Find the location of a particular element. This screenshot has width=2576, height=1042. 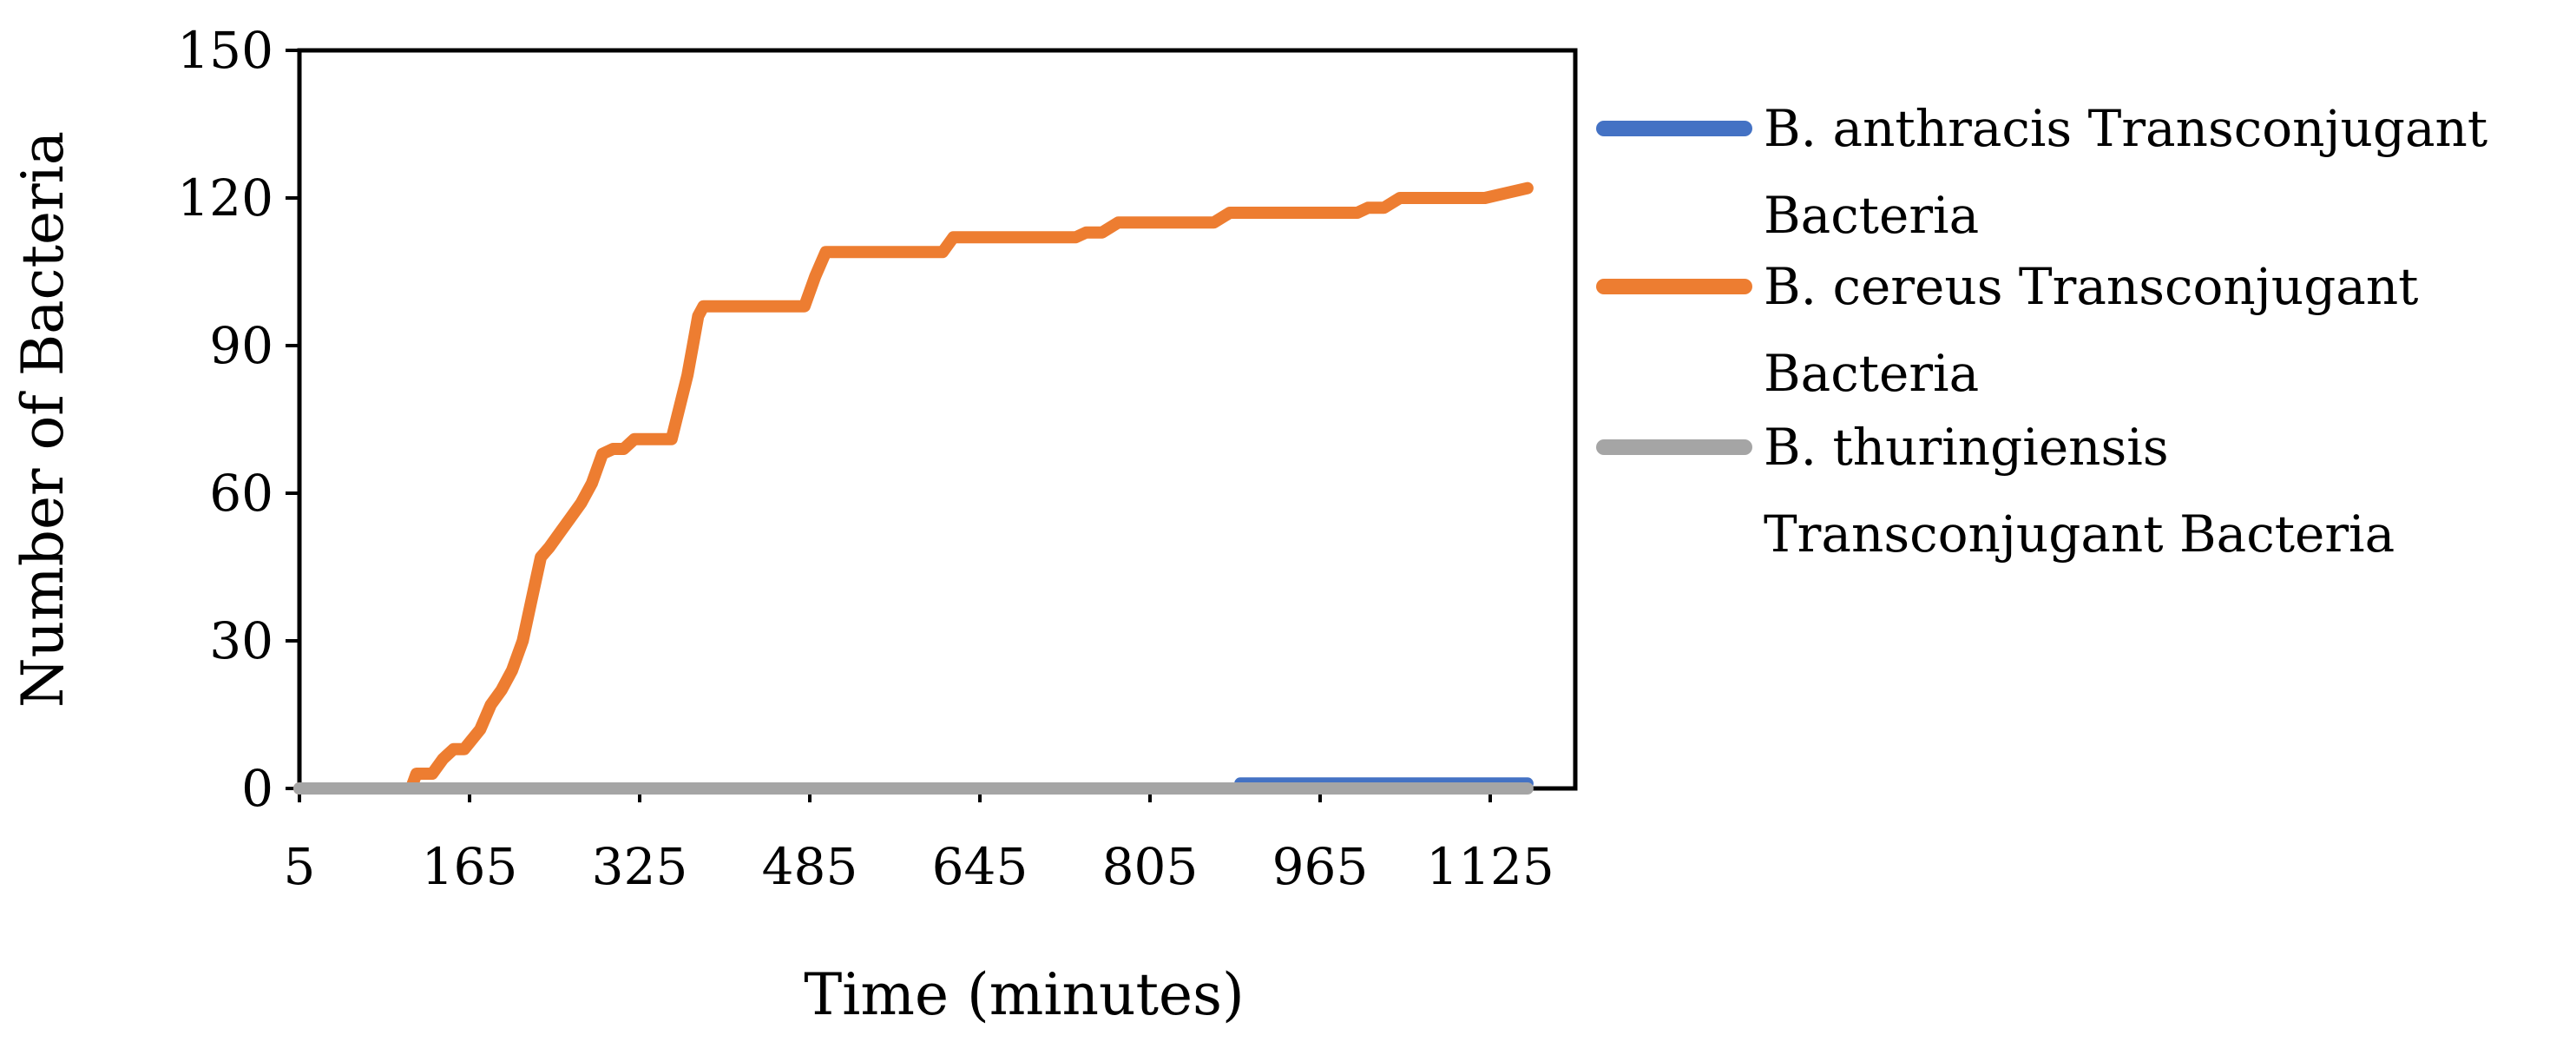

x-axis-title: Time (minutes) is located at coordinates (1024, 994).